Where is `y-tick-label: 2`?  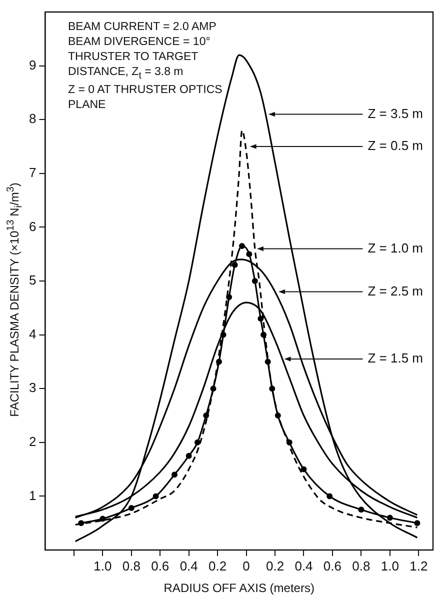
y-tick-label: 2 is located at coordinates (32, 441).